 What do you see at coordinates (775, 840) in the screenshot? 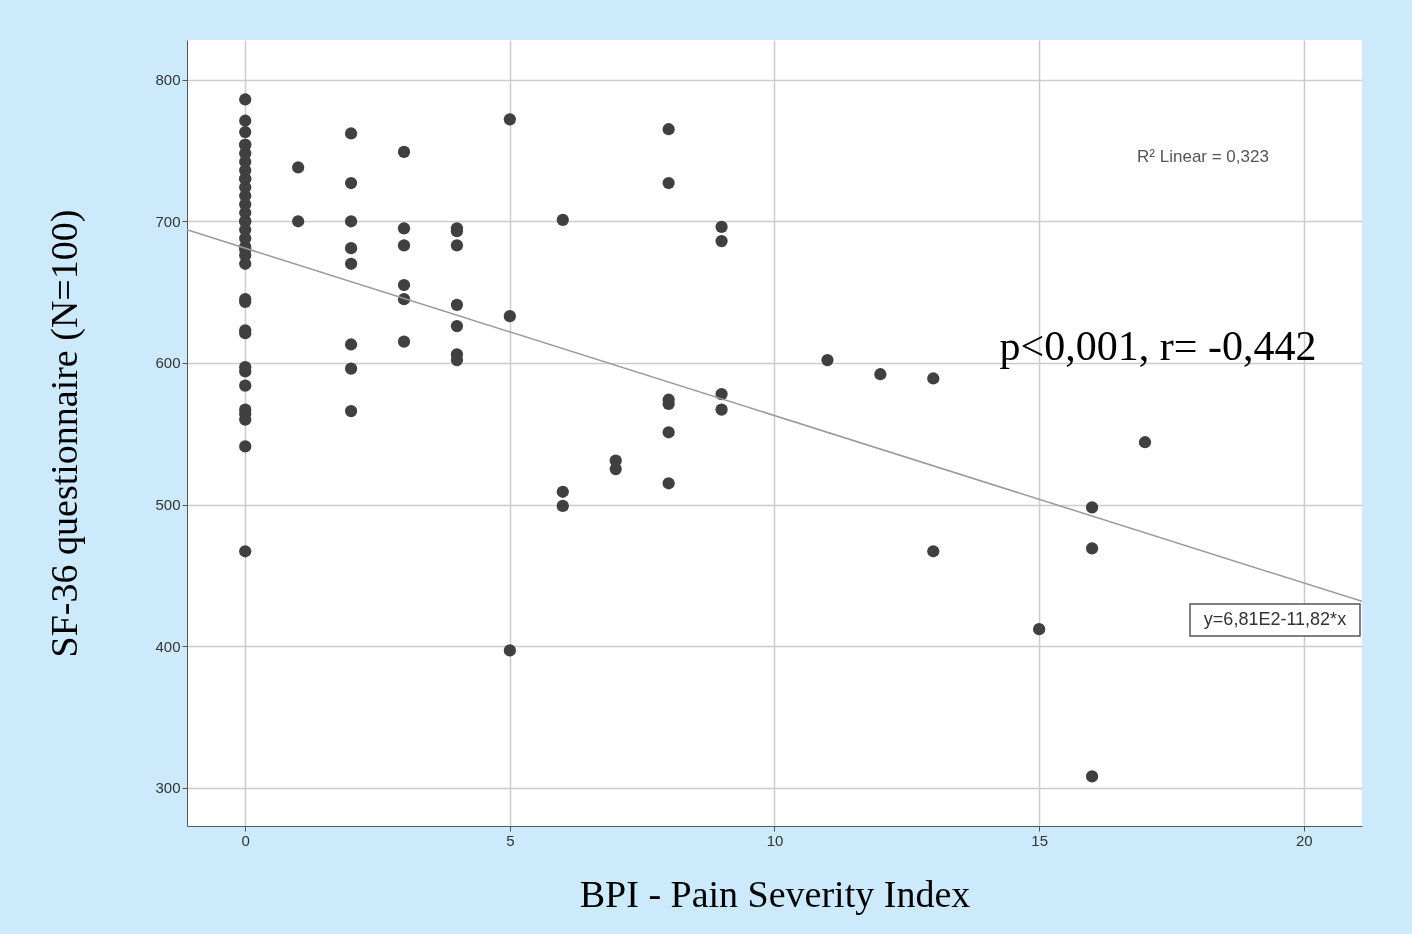
I see `x-tick-label: 10` at bounding box center [775, 840].